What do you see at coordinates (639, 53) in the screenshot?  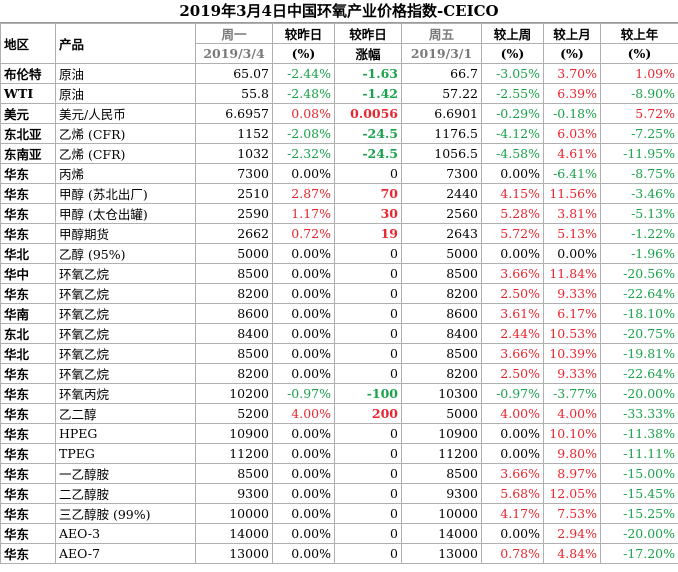 I see `header-vs-lastyear-unit: (%)` at bounding box center [639, 53].